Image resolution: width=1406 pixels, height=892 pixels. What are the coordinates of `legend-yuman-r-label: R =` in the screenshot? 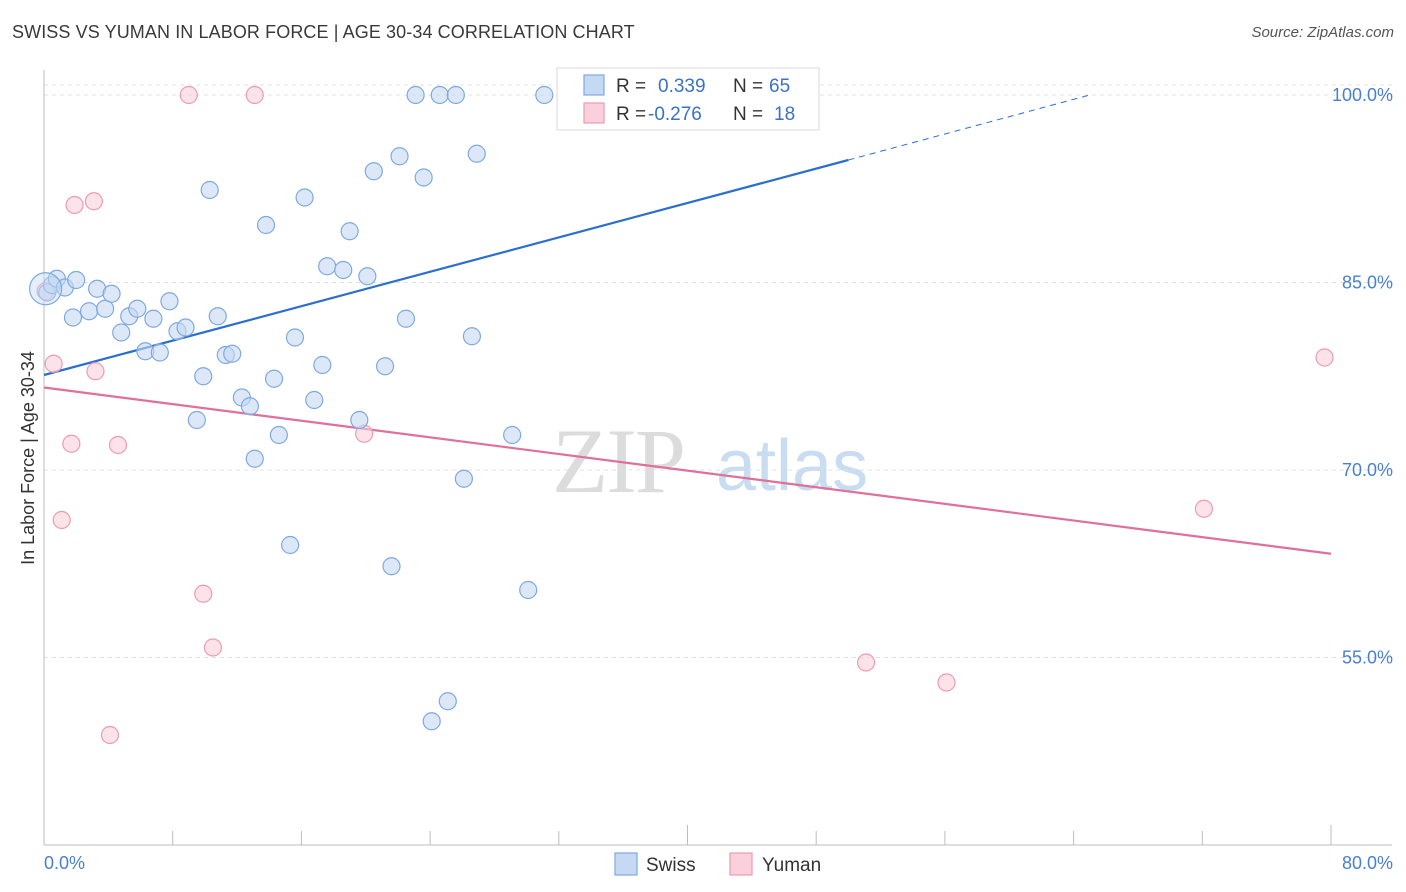 It's located at (631, 114).